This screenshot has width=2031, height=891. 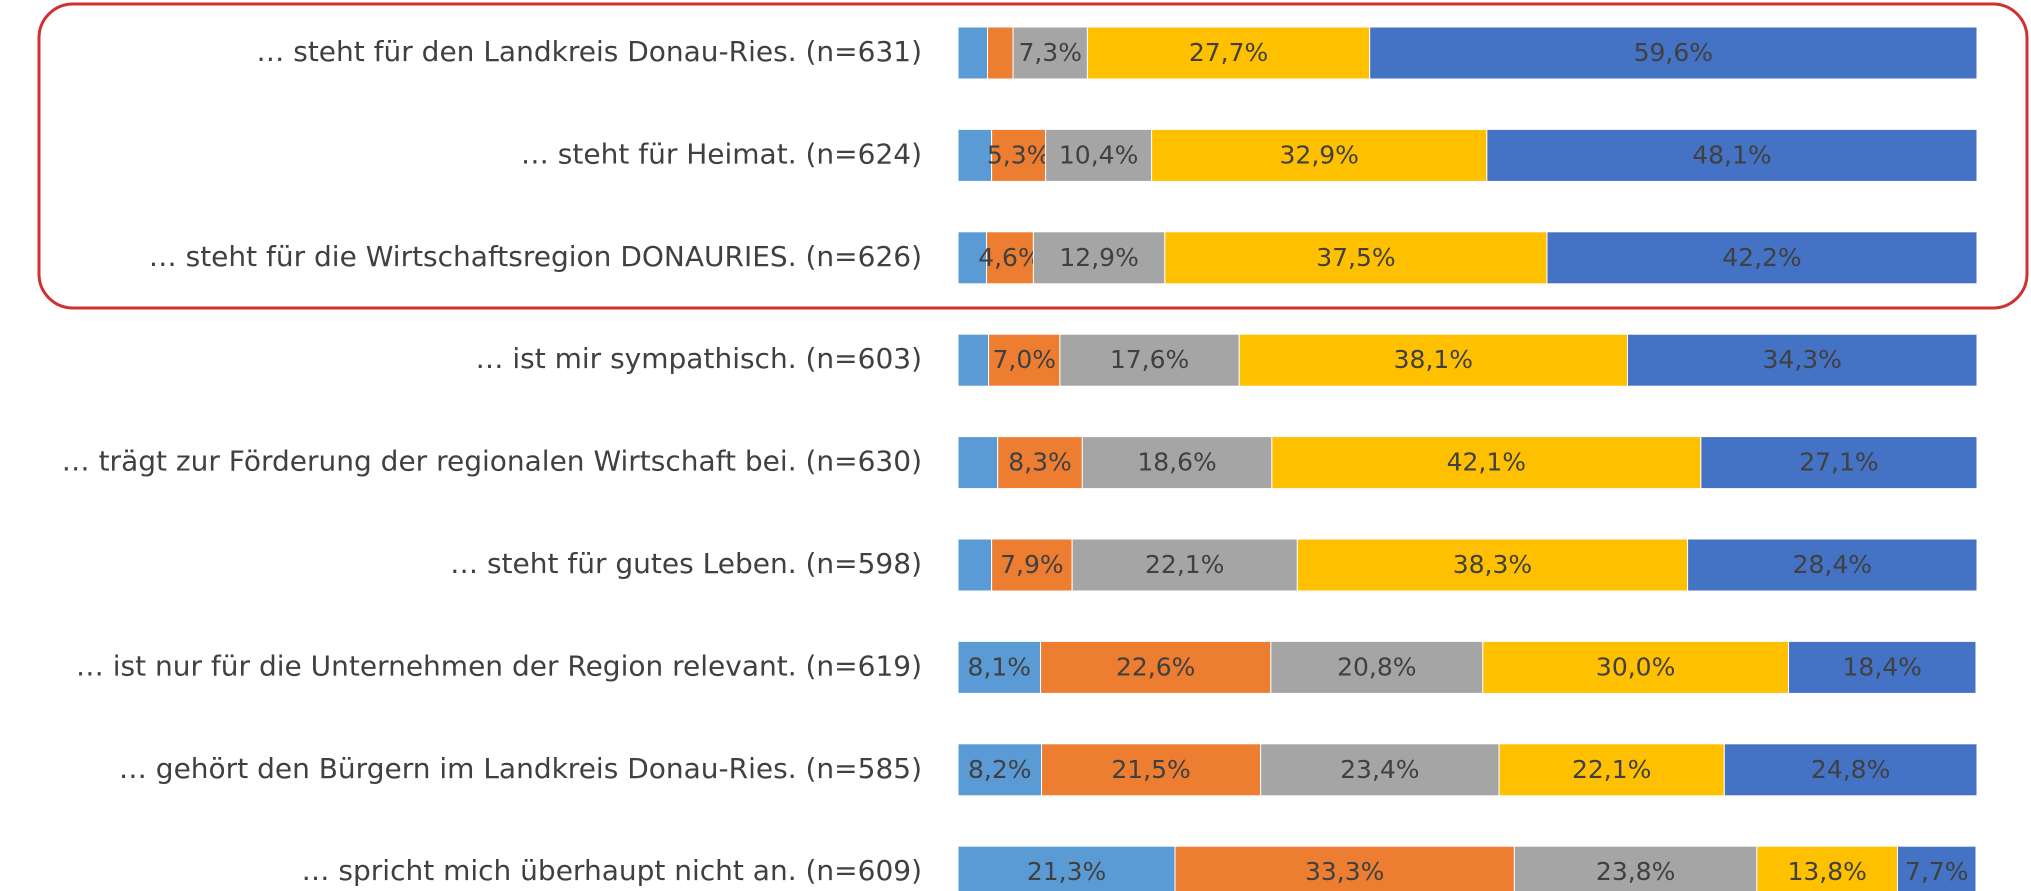 I want to click on value-label: 8,1%, so click(x=1000, y=666).